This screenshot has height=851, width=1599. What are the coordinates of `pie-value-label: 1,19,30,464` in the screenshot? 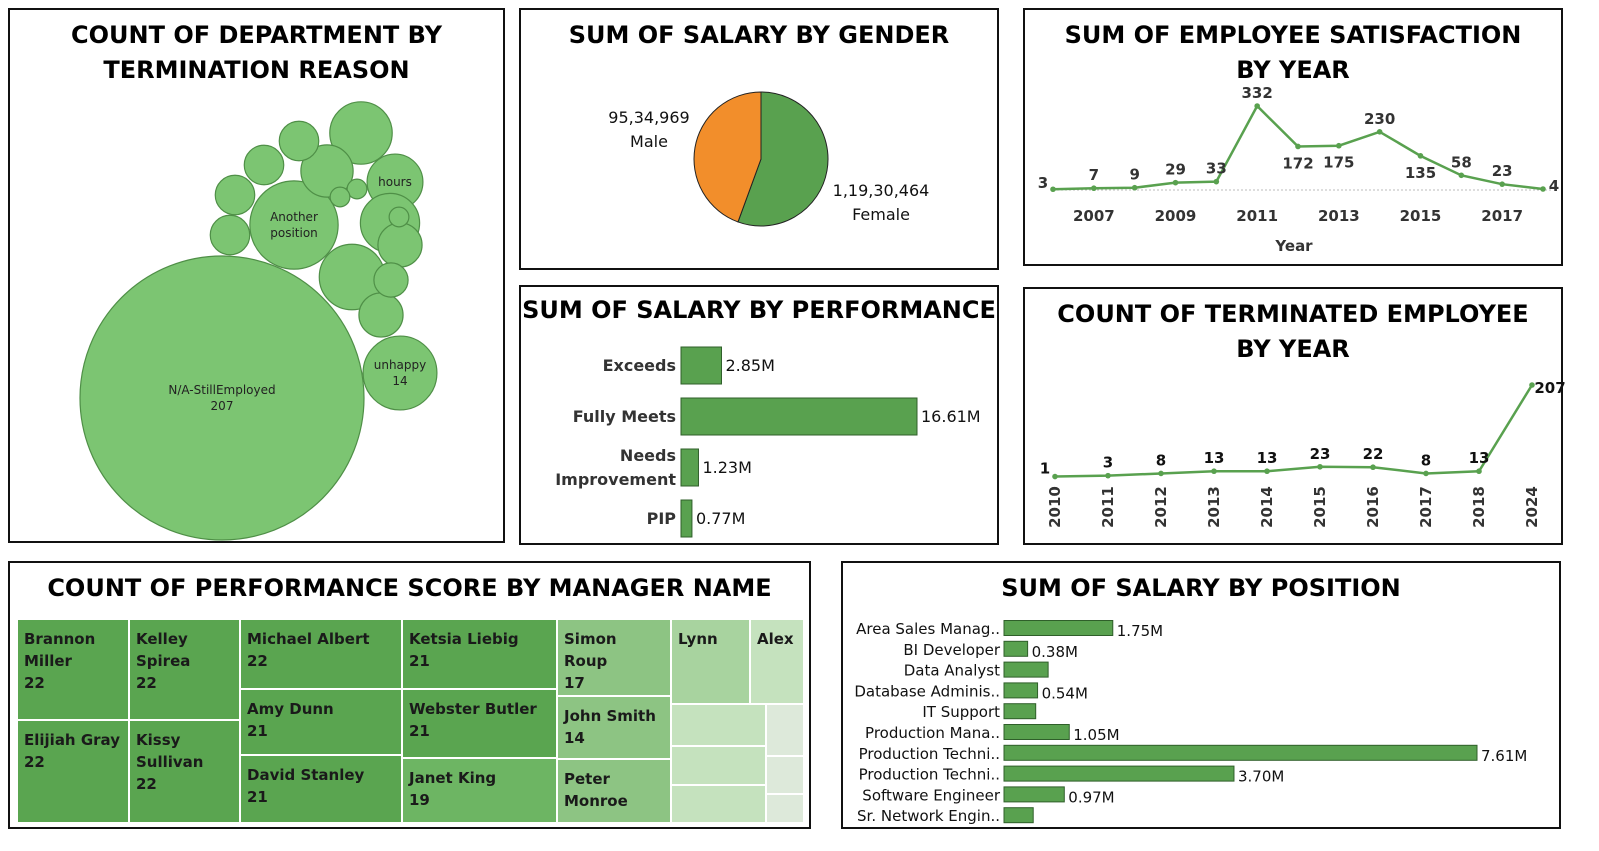 It's located at (881, 190).